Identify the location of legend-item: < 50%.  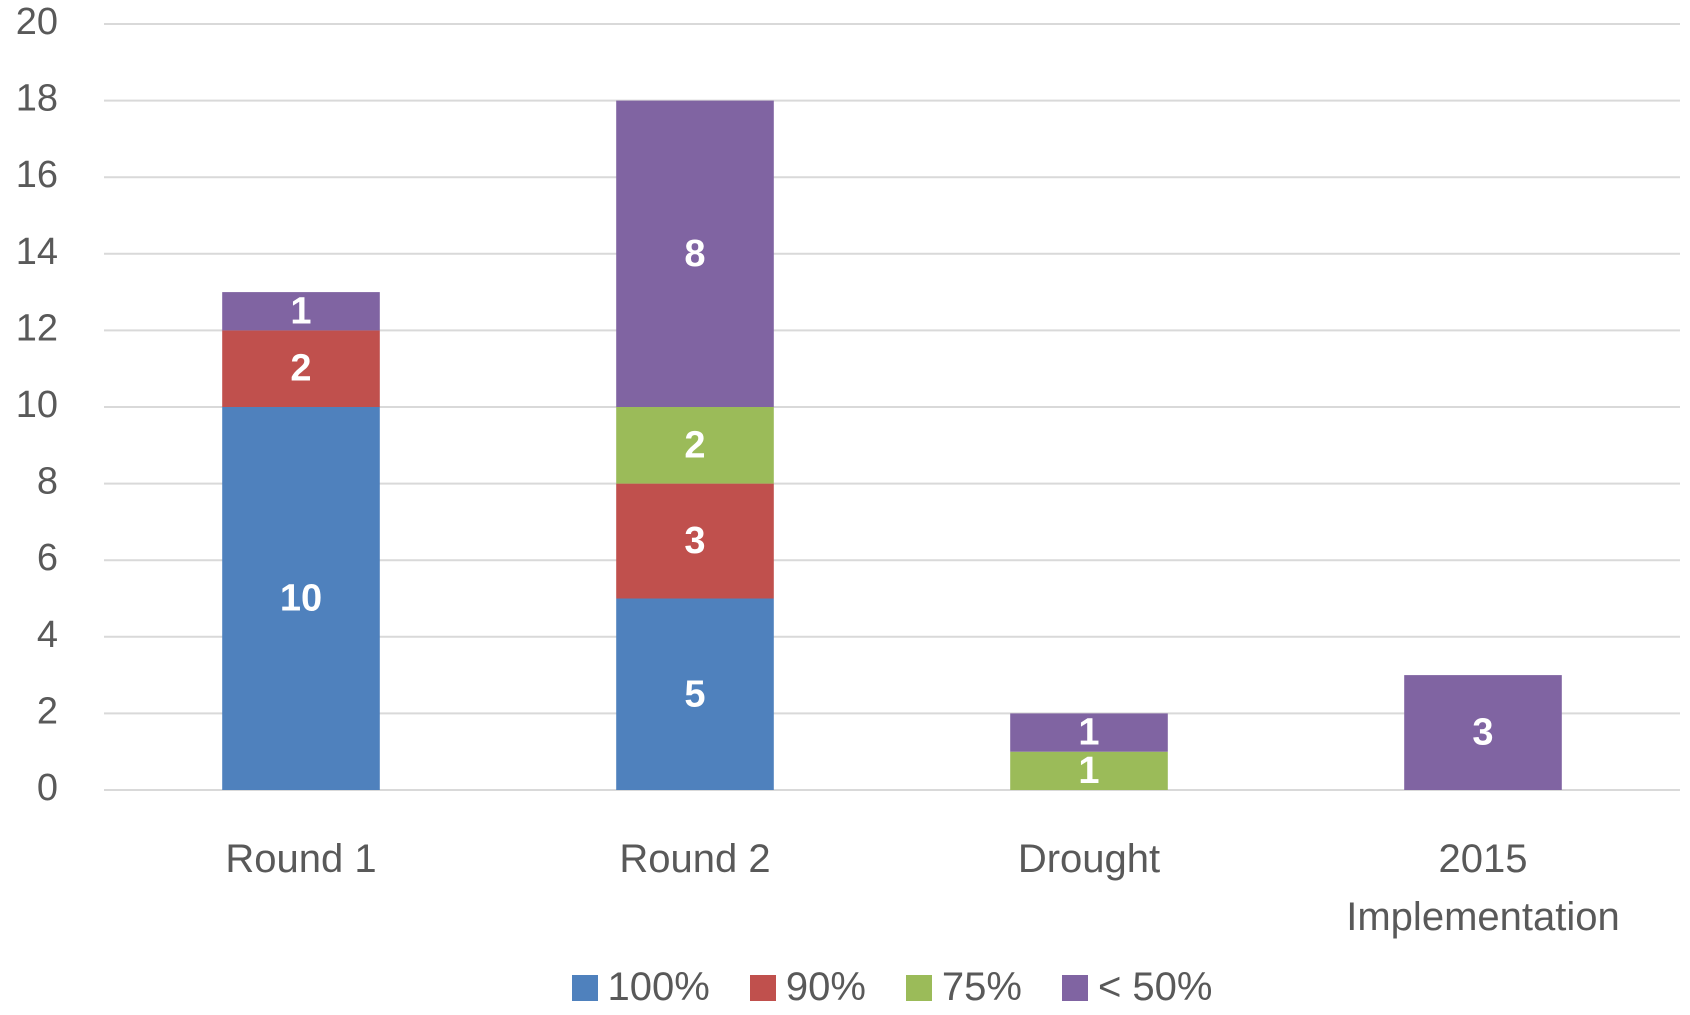
(1137, 987).